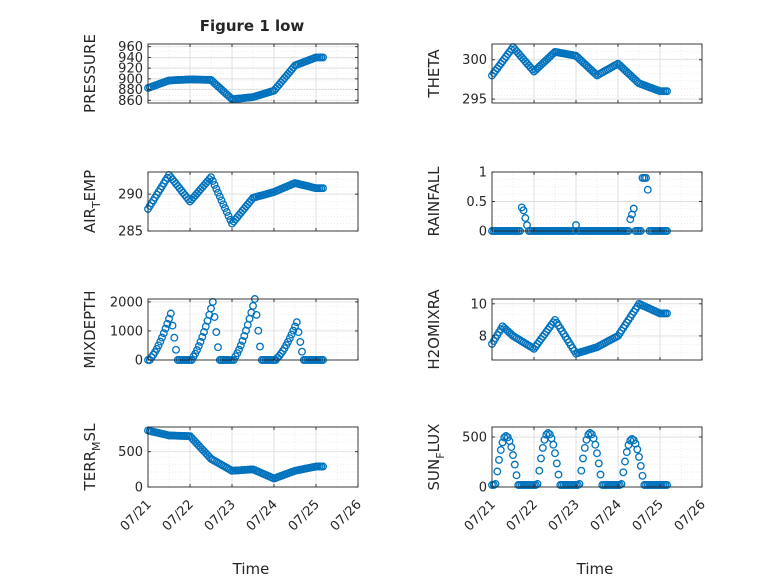  What do you see at coordinates (130, 101) in the screenshot?
I see `y-tick-label: 860` at bounding box center [130, 101].